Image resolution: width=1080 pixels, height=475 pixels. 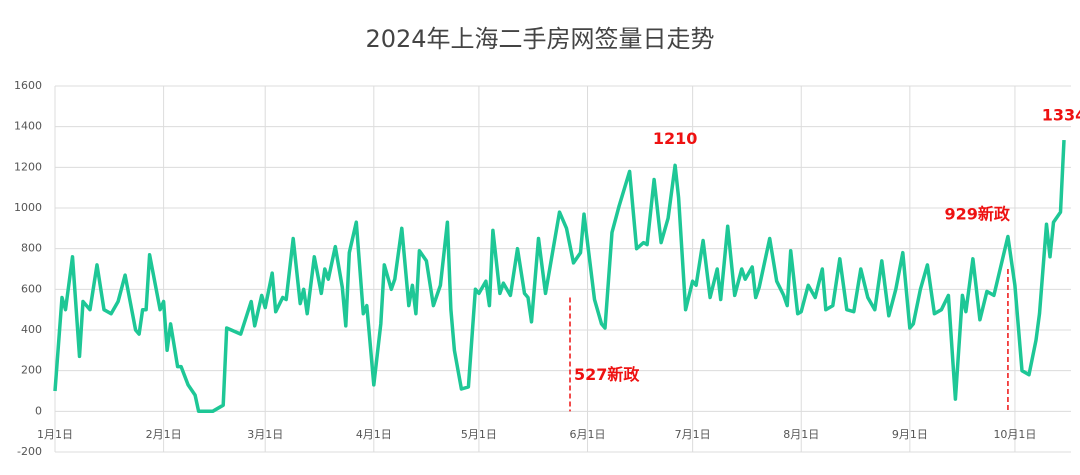 What do you see at coordinates (801, 434) in the screenshot?
I see `x-tick-label: 8月1日` at bounding box center [801, 434].